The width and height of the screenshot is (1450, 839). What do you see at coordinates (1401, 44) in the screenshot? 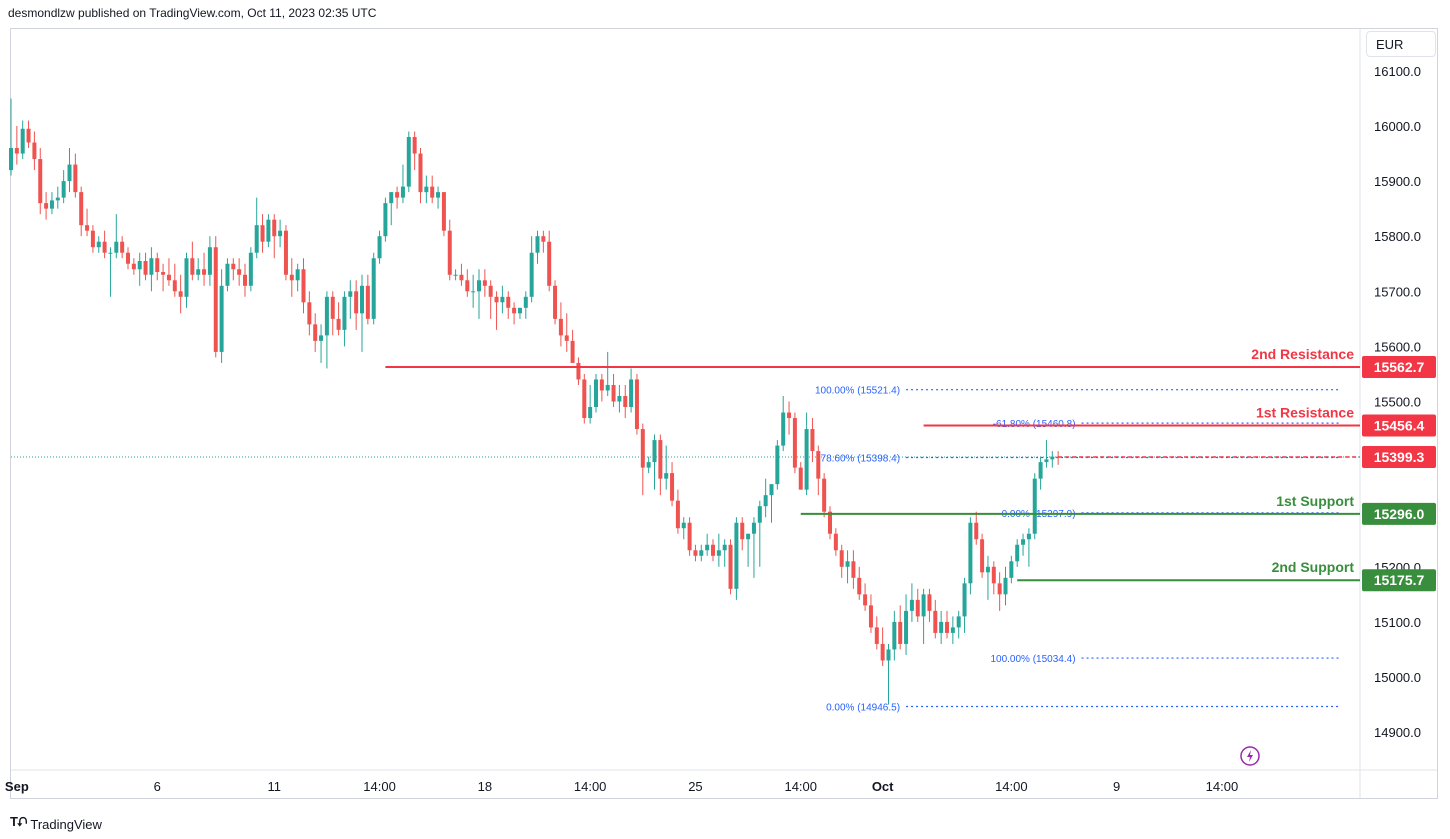
I see `currency-selector: EUR` at bounding box center [1401, 44].